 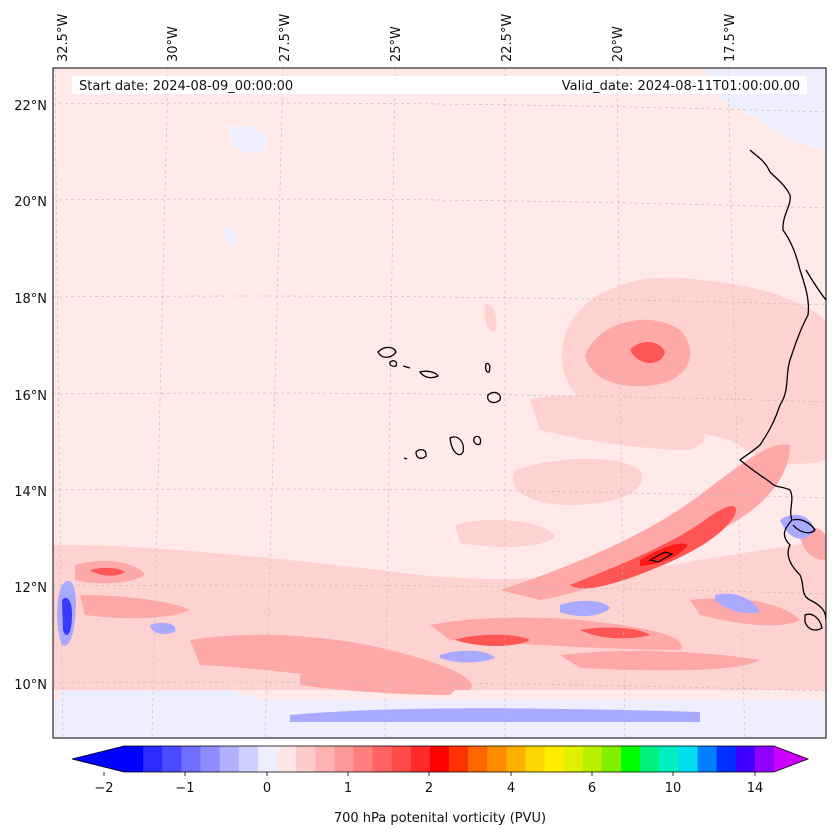 I want to click on lon-label: 25°W, so click(x=396, y=44).